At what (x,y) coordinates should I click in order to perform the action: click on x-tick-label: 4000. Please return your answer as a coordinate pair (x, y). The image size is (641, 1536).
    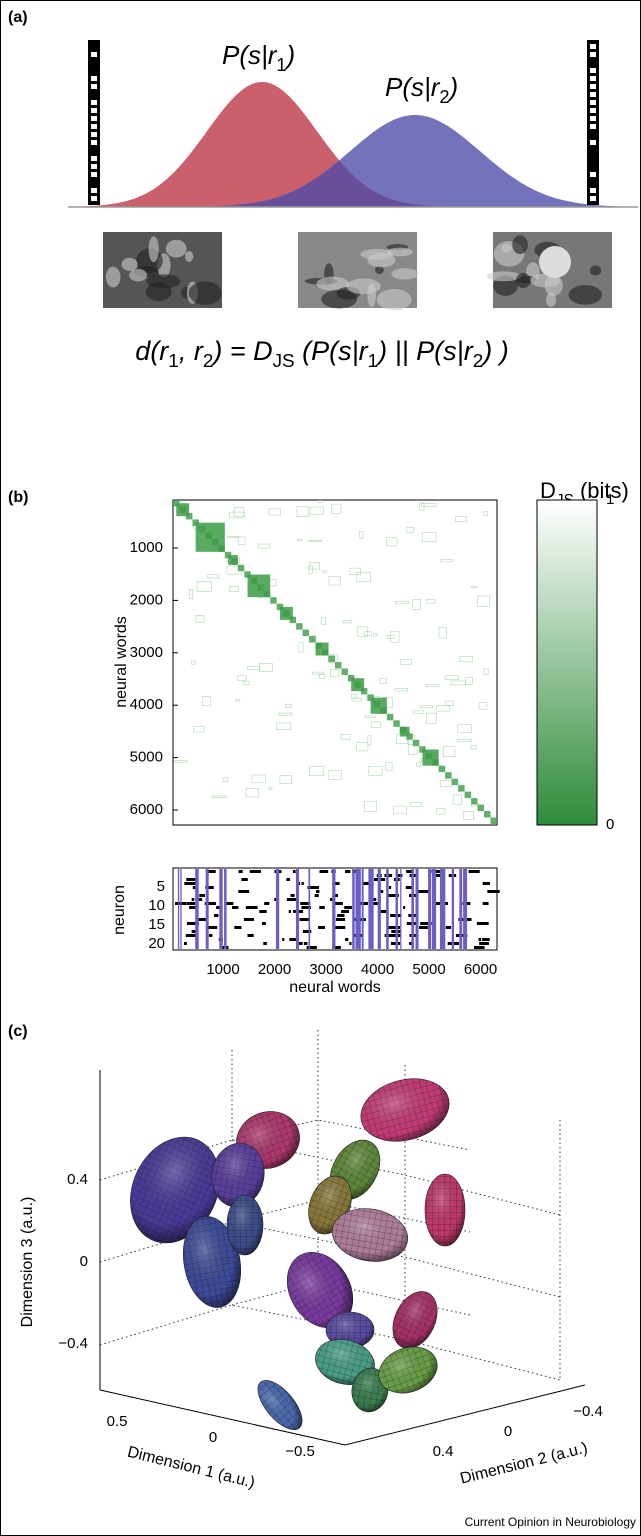
    Looking at the image, I should click on (377, 969).